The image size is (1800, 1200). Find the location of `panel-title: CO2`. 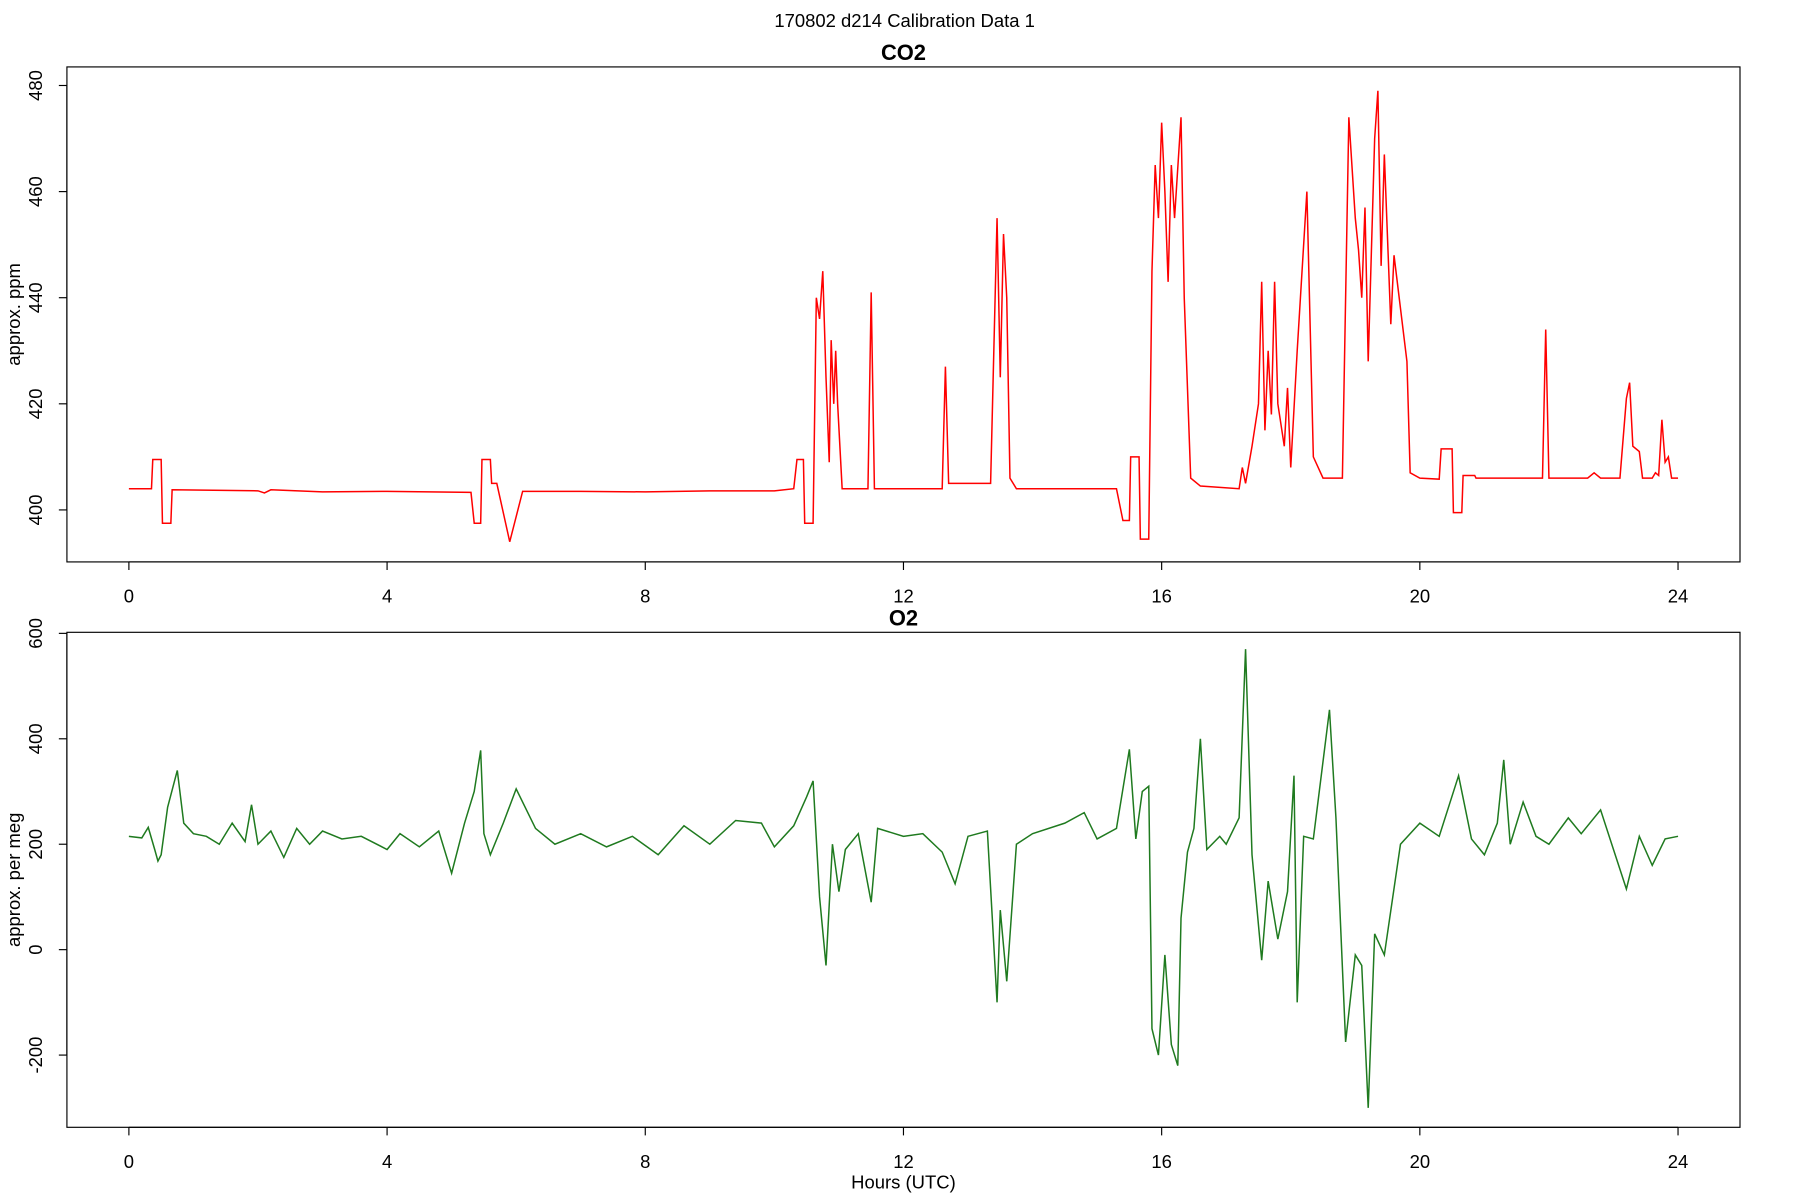

panel-title: CO2 is located at coordinates (903, 52).